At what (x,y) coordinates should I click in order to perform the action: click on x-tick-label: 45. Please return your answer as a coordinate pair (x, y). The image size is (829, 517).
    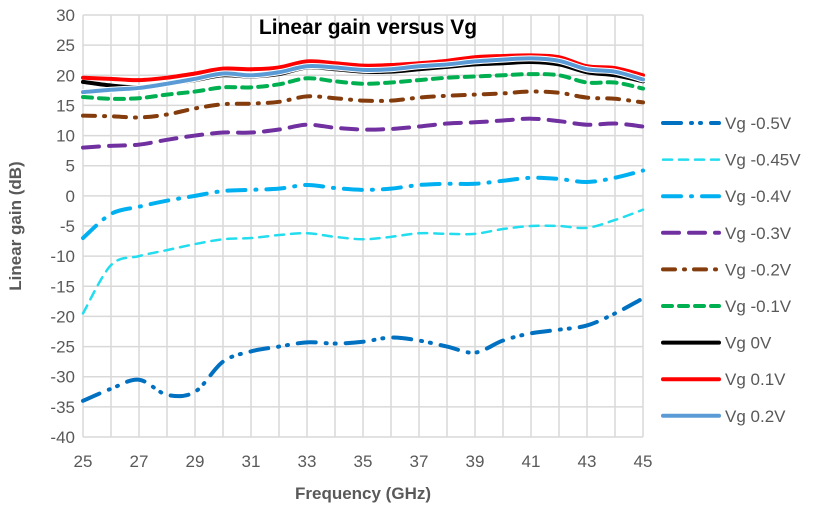
    Looking at the image, I should click on (643, 461).